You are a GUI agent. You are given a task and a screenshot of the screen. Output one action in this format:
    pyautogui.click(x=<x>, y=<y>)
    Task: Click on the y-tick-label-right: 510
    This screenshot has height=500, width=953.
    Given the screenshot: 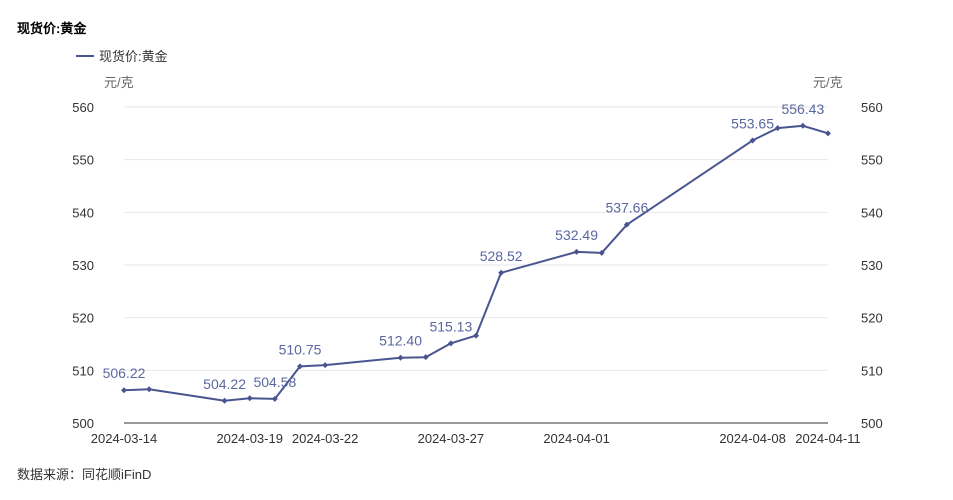 What is the action you would take?
    pyautogui.click(x=872, y=370)
    